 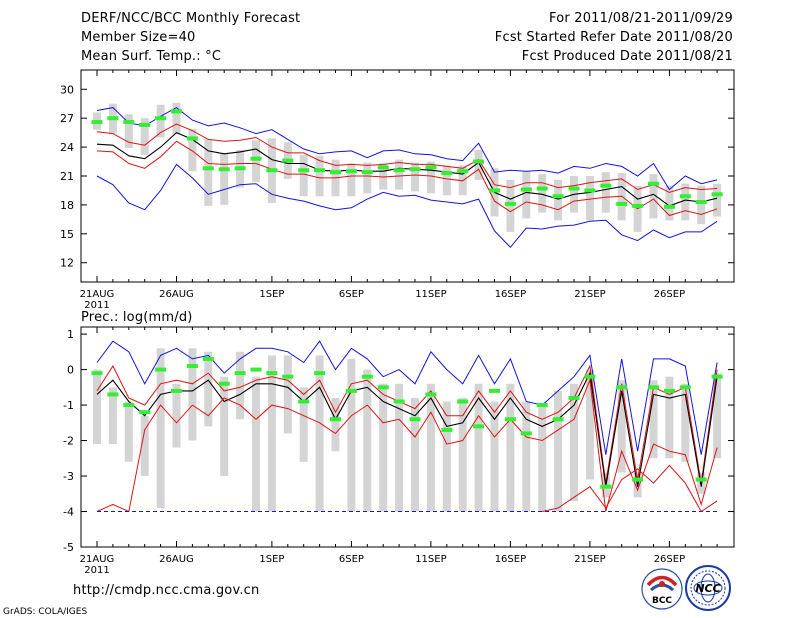 What do you see at coordinates (430, 294) in the screenshot?
I see `temp-xtick-label: 11SEP` at bounding box center [430, 294].